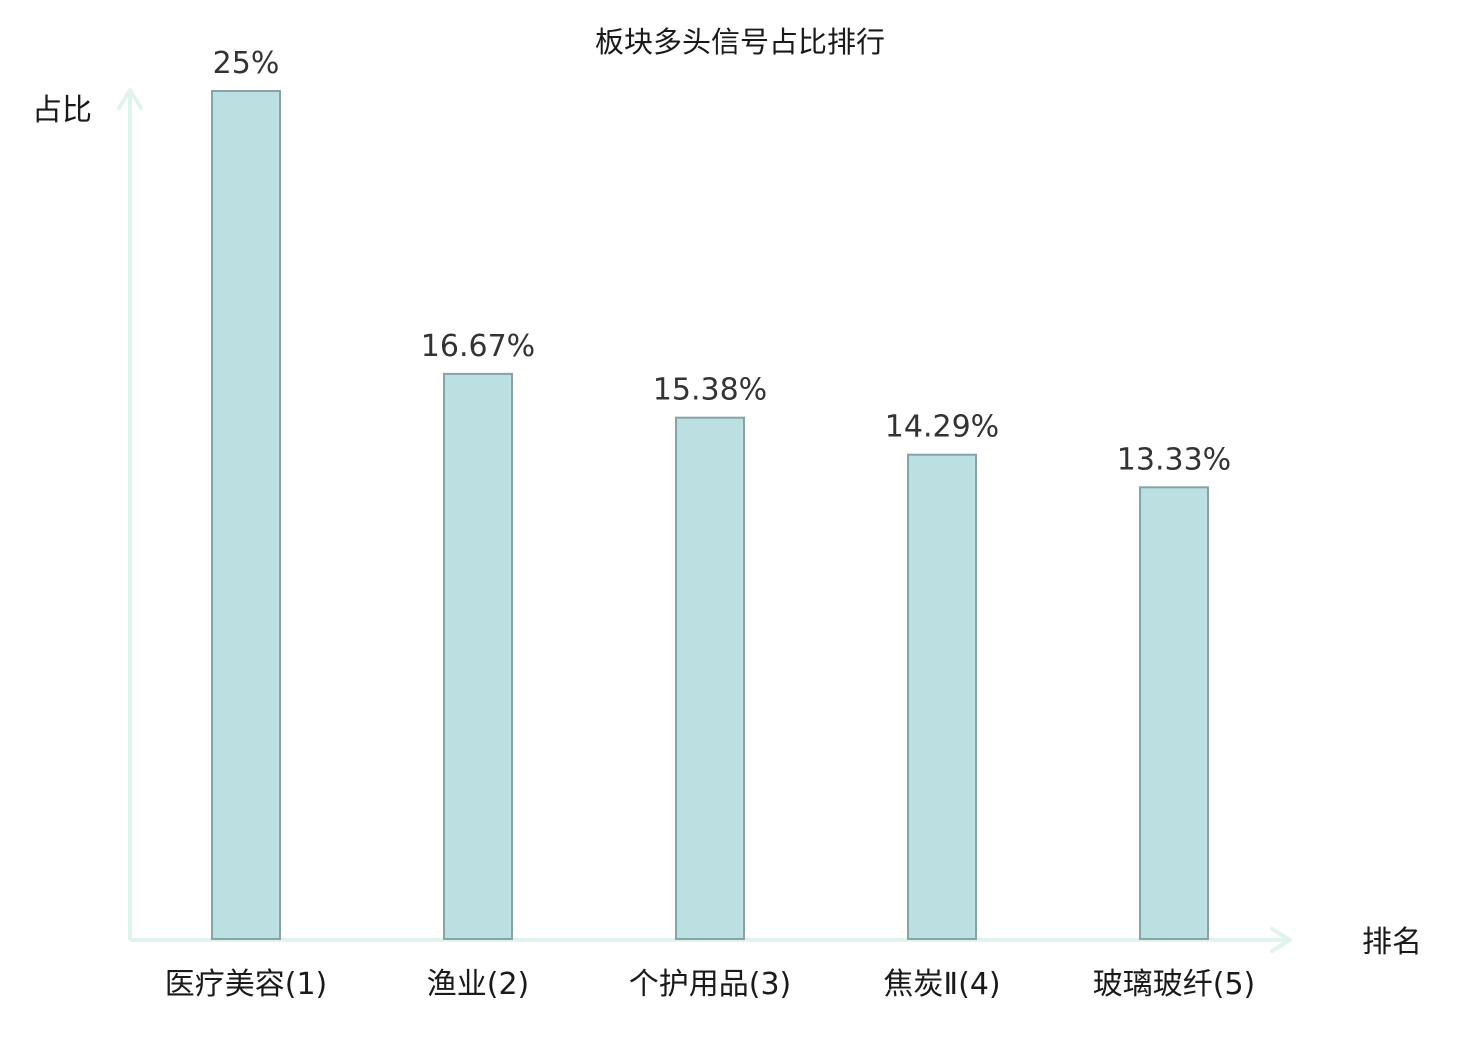  What do you see at coordinates (478, 984) in the screenshot?
I see `category-label-2: 渔业(2)` at bounding box center [478, 984].